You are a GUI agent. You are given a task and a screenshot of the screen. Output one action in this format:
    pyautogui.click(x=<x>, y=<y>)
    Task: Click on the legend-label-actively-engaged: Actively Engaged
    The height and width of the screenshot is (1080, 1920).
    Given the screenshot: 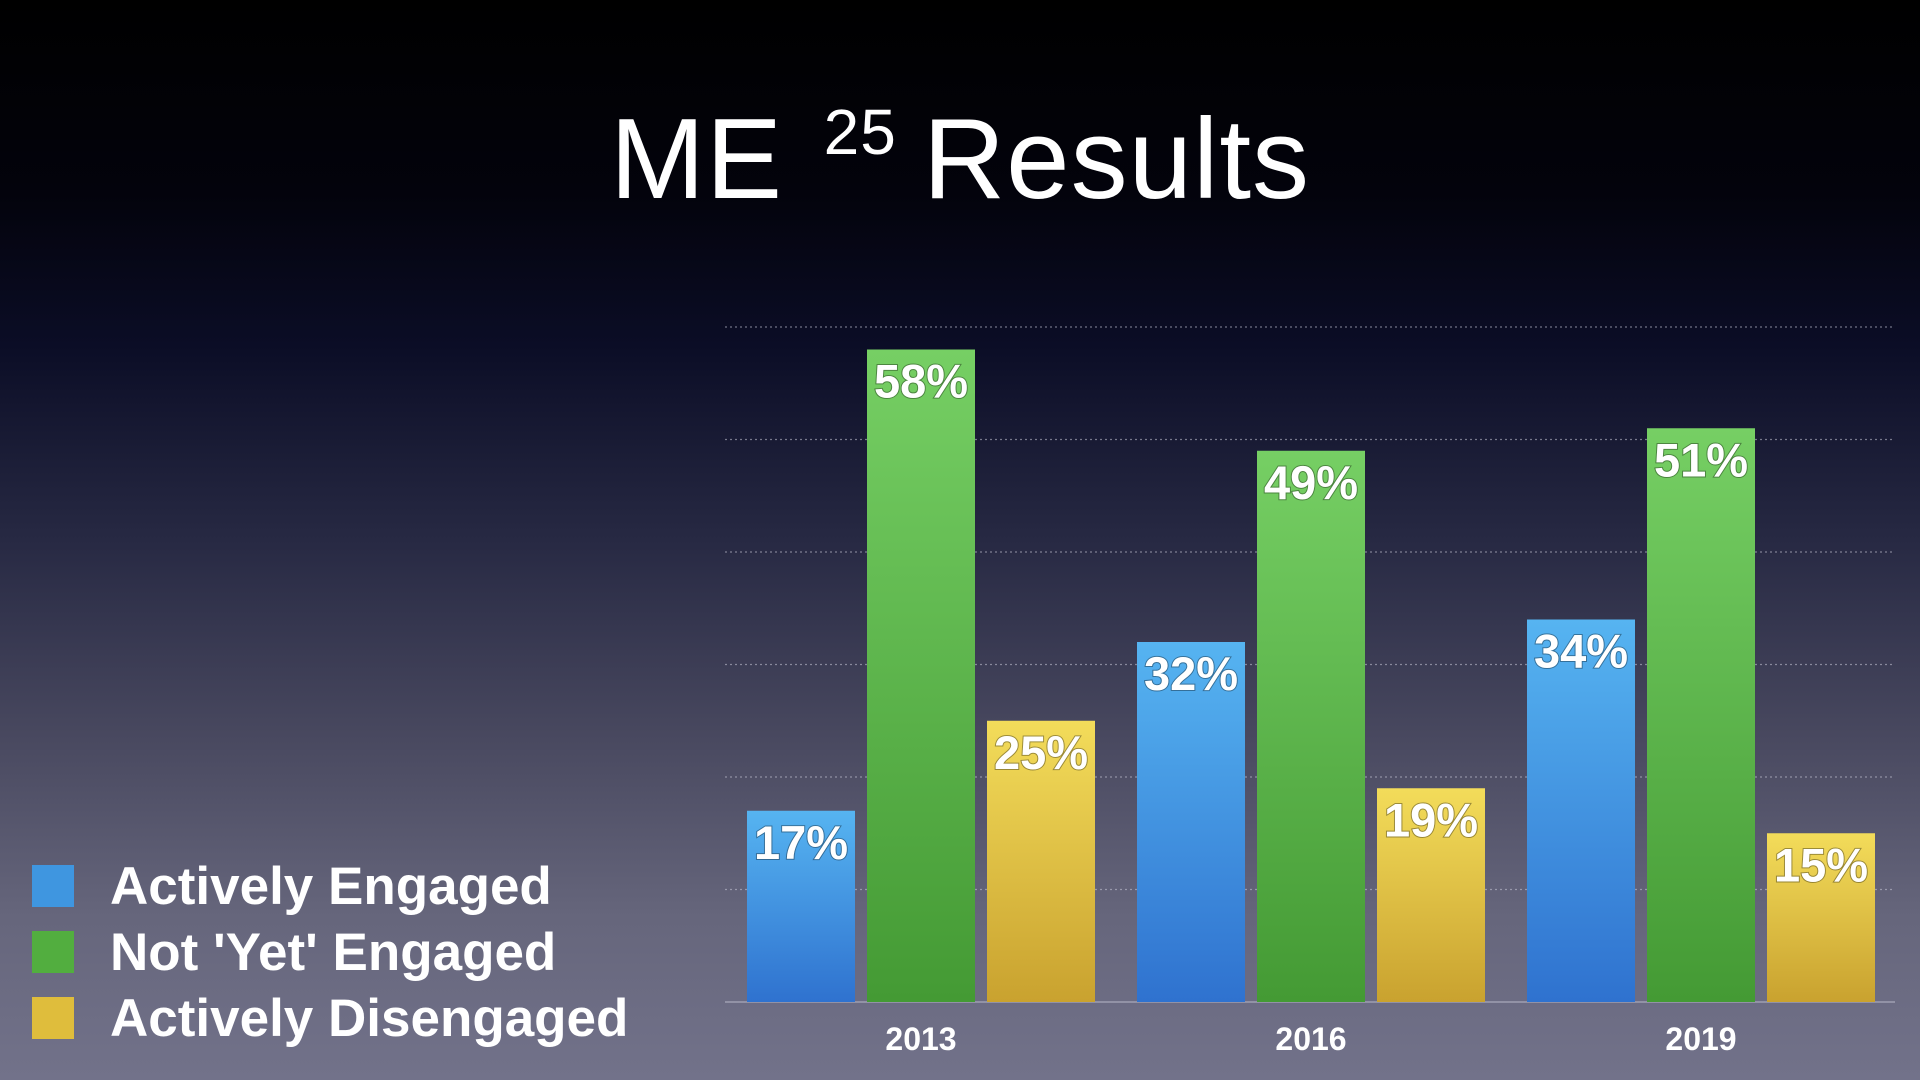 What is the action you would take?
    pyautogui.click(x=331, y=886)
    